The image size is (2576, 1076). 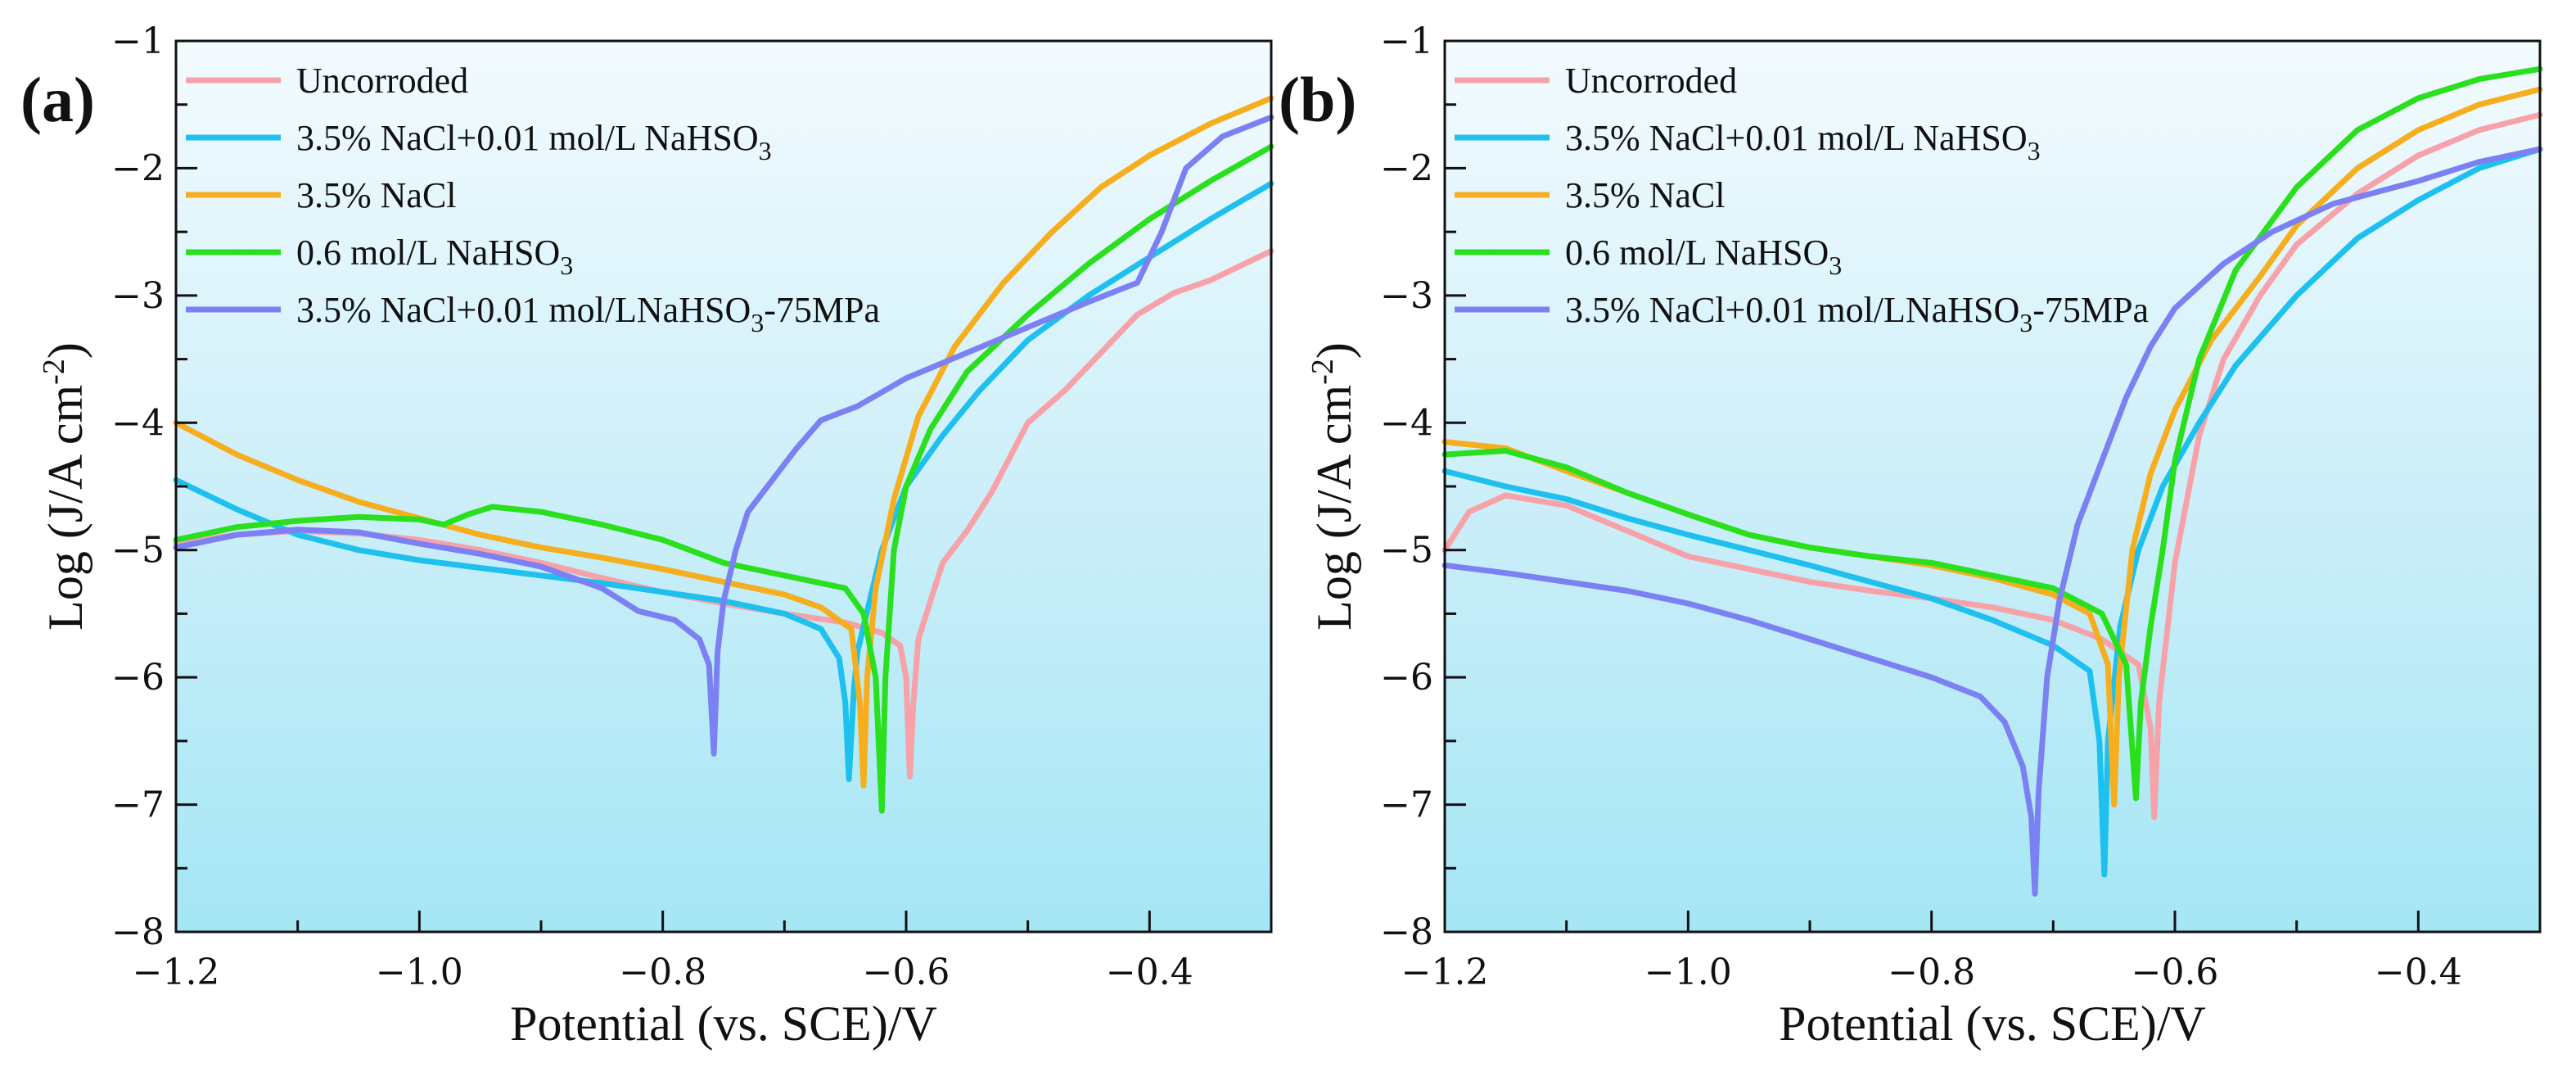 What do you see at coordinates (57, 99) in the screenshot?
I see `panel-label: (a)` at bounding box center [57, 99].